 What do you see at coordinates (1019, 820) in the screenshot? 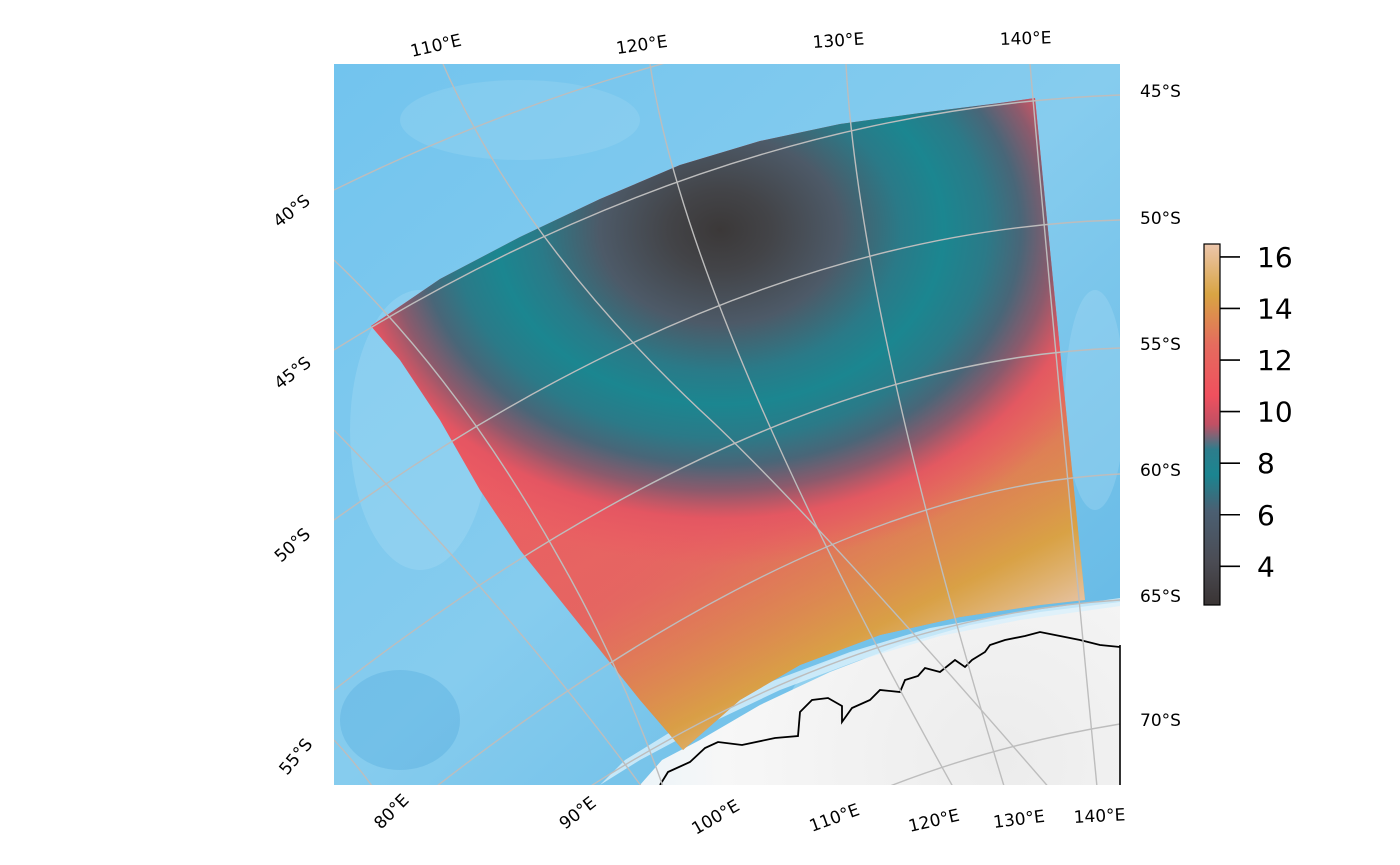
I see `bottom-lon-label: 130°E` at bounding box center [1019, 820].